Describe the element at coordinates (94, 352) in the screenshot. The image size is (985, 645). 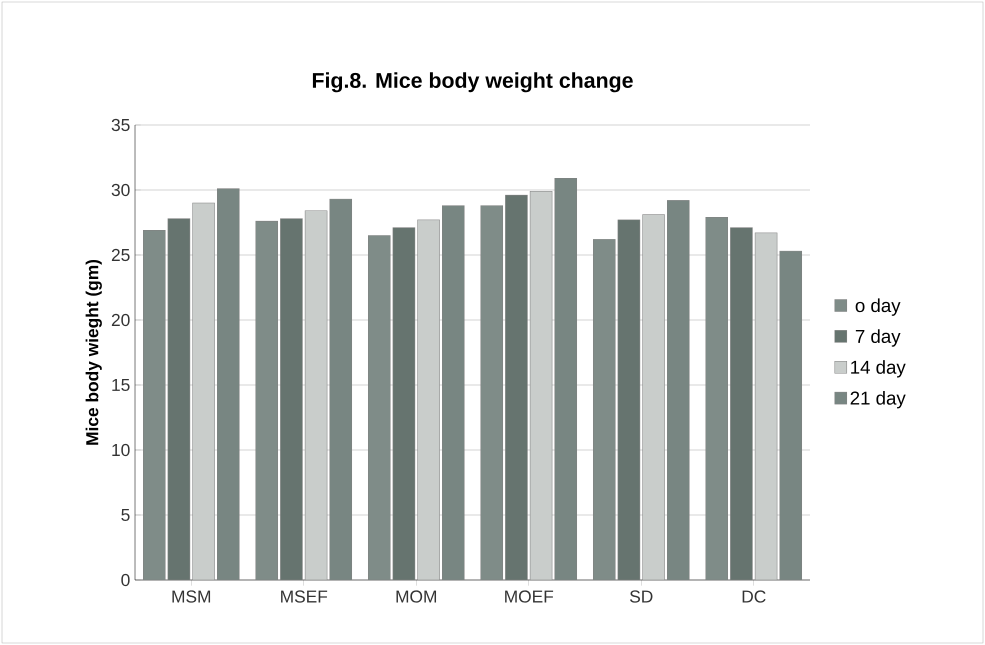
I see `y-axis-title: Mice body wieght (gm)` at that location.